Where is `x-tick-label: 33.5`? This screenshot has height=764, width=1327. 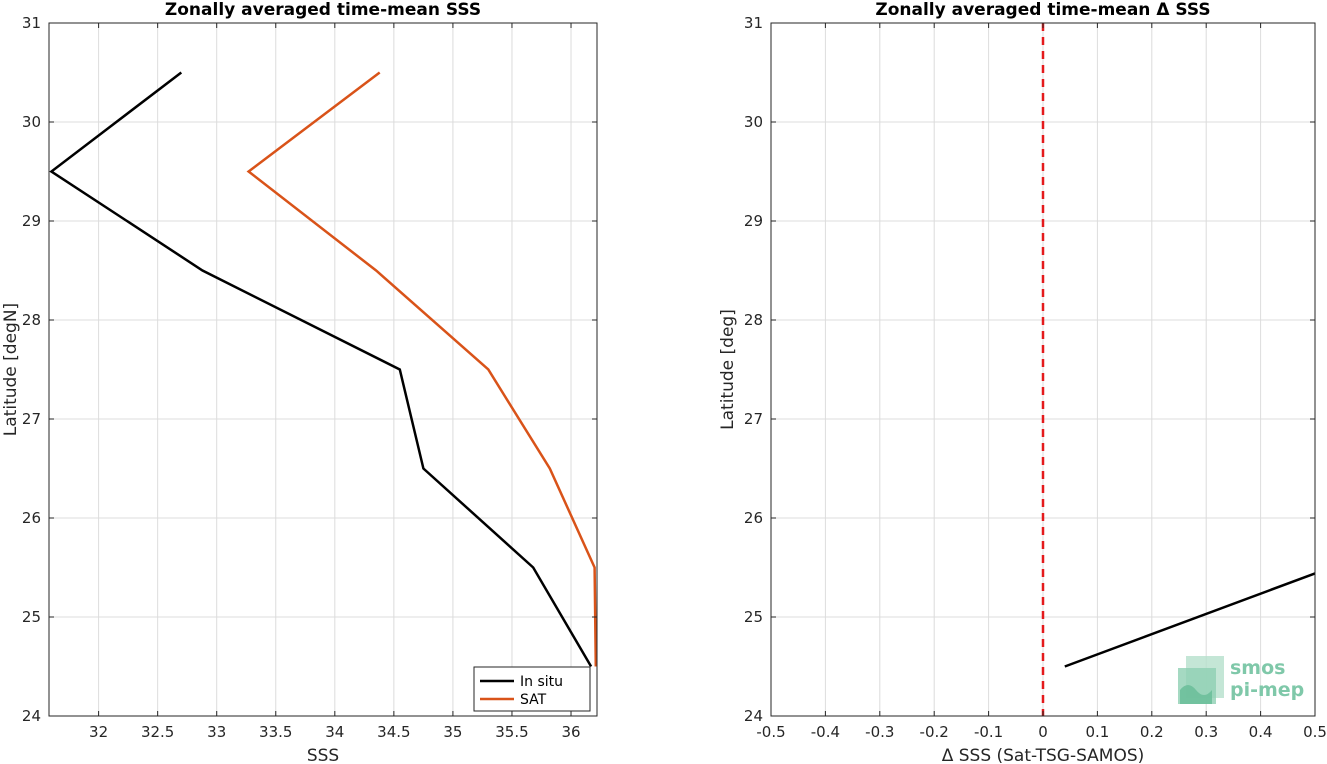
x-tick-label: 33.5 is located at coordinates (275, 732).